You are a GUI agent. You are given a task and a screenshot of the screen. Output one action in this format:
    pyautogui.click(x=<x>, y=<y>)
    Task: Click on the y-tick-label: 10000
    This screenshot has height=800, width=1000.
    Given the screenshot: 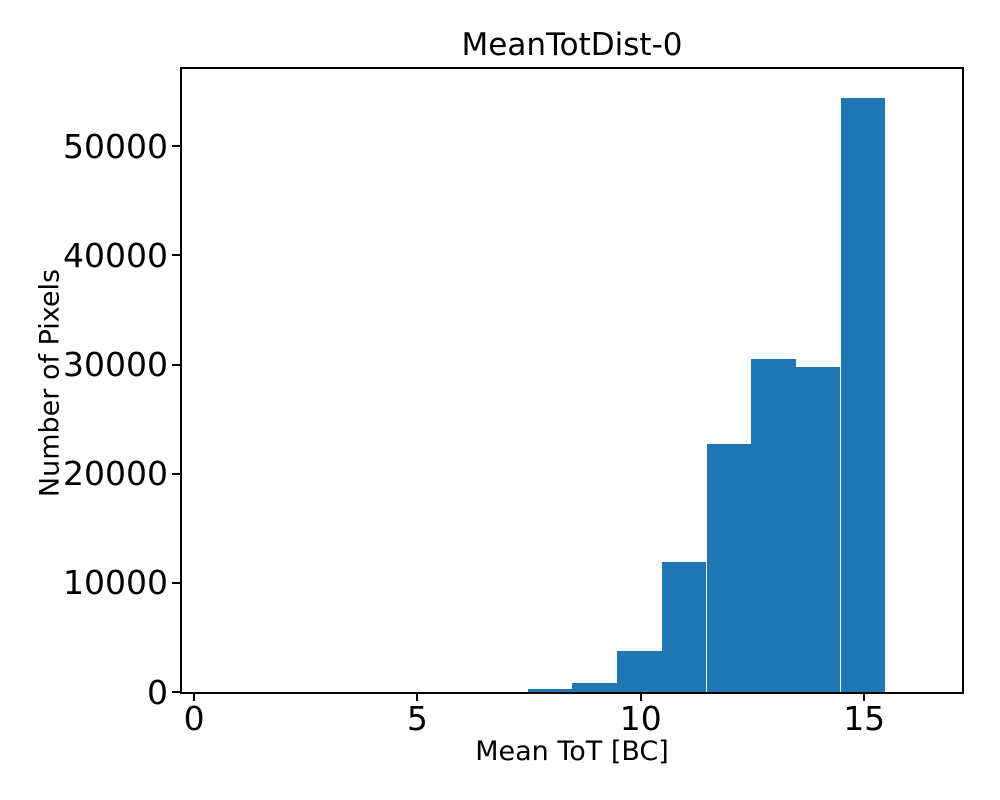 What is the action you would take?
    pyautogui.click(x=115, y=583)
    